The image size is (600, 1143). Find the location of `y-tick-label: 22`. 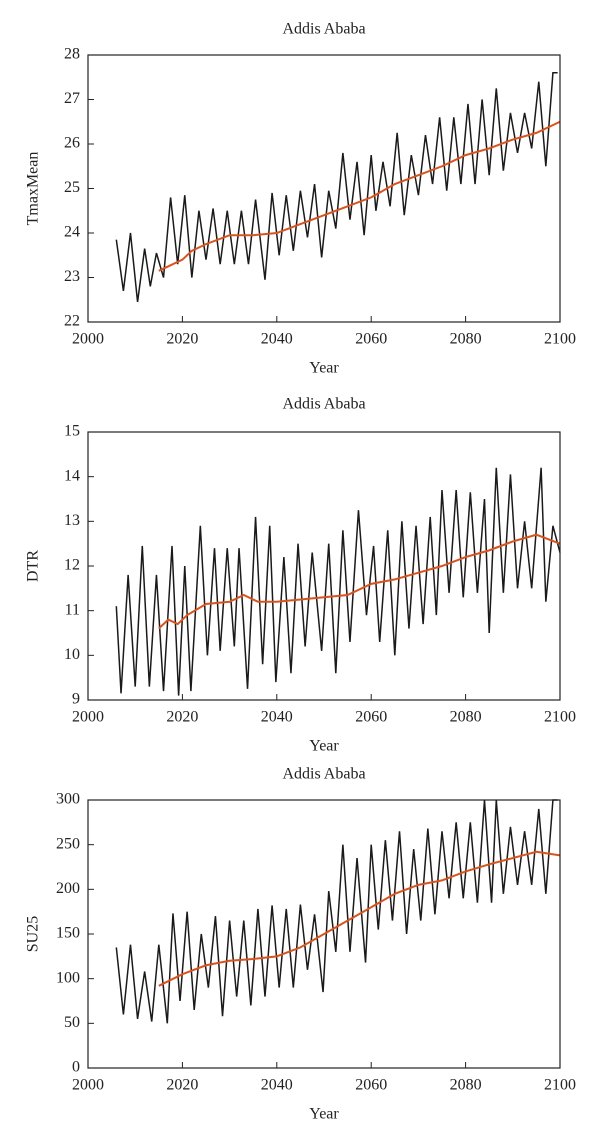

y-tick-label: 22 is located at coordinates (72, 321).